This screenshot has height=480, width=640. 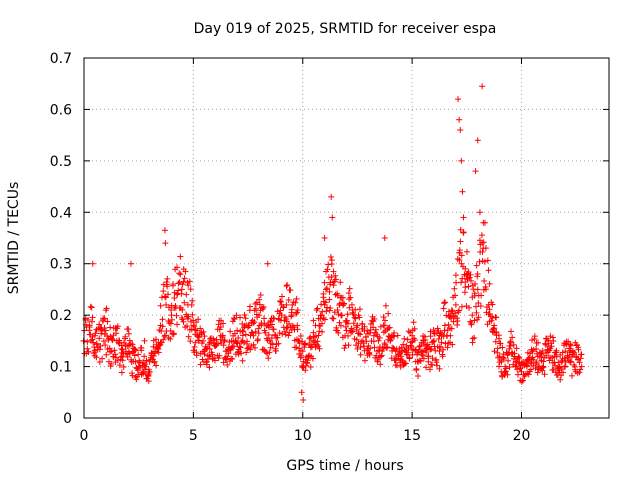 What do you see at coordinates (61, 213) in the screenshot?
I see `y-tick-label: 0.4` at bounding box center [61, 213].